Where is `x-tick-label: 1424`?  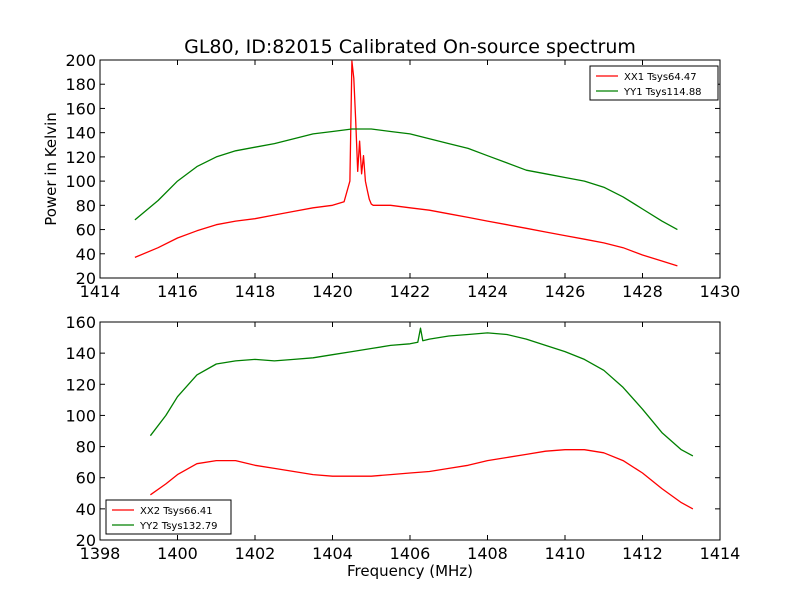
x-tick-label: 1424 is located at coordinates (487, 291).